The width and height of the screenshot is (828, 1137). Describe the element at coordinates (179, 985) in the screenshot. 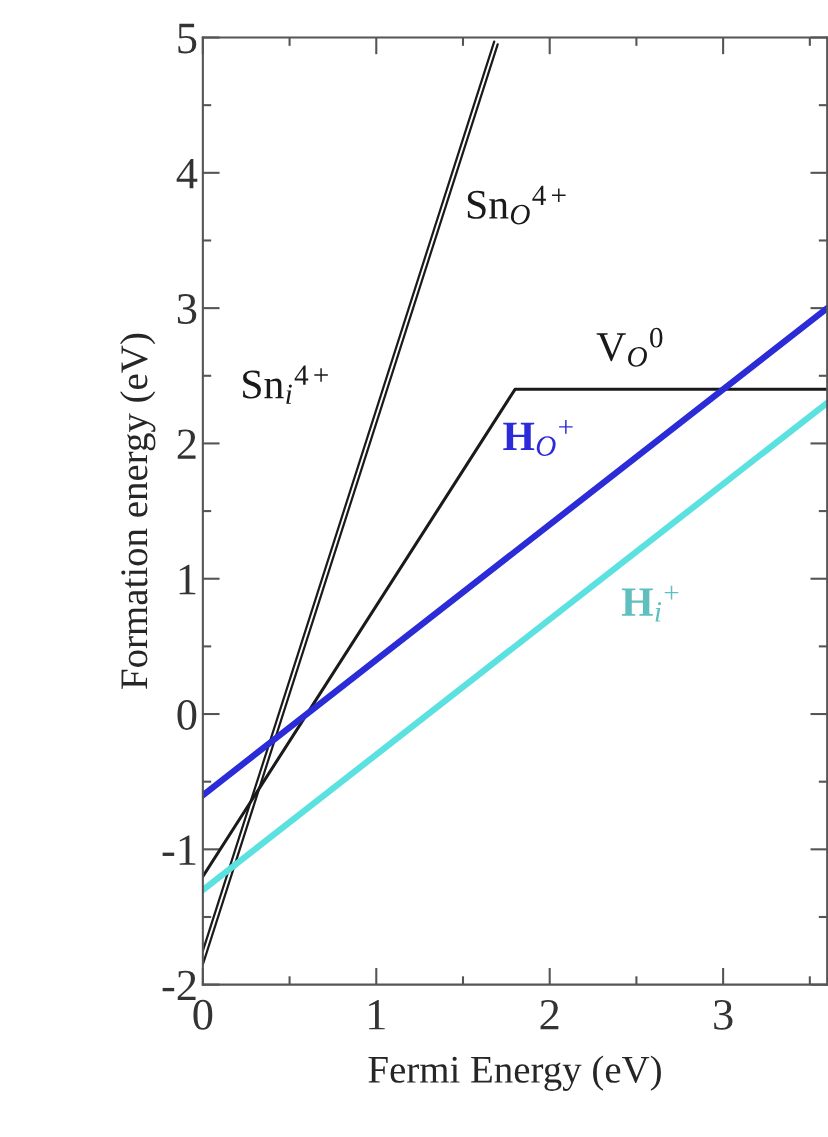

I see `y-tick-label: -2` at that location.